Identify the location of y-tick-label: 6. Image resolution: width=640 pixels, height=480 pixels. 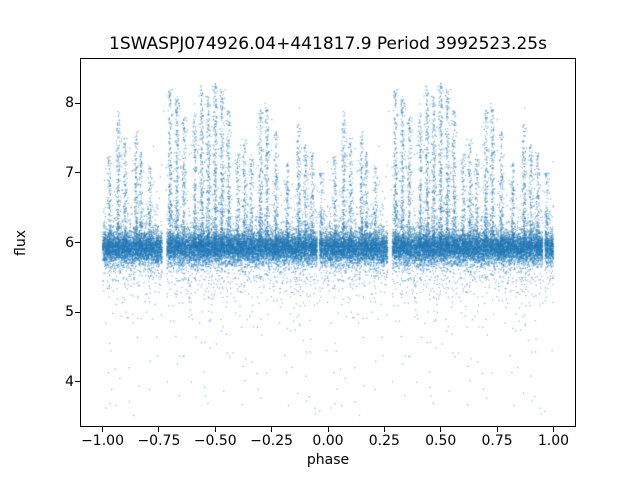
(69, 242).